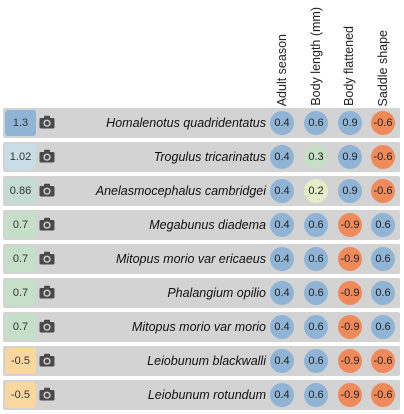  I want to click on list-item: 0.7 Mitopus morio var morio 0.4 0.6 -0.9 0.6, so click(201, 327).